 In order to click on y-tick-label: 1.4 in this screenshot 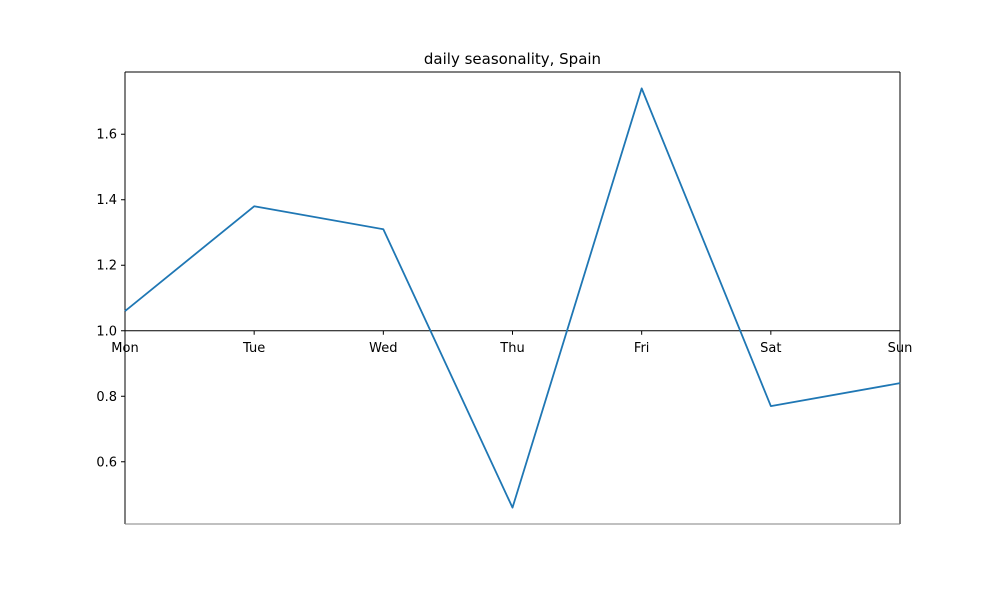, I will do `click(106, 200)`.